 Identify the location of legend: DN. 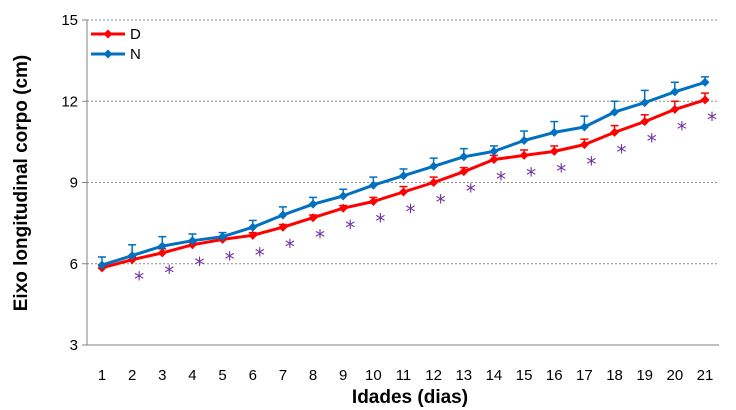
(116, 44).